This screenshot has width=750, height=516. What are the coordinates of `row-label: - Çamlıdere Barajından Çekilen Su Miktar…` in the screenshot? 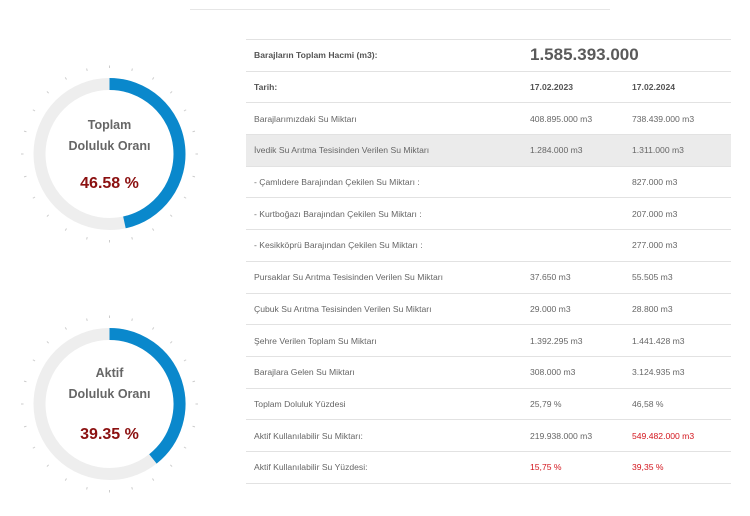 It's located at (388, 181).